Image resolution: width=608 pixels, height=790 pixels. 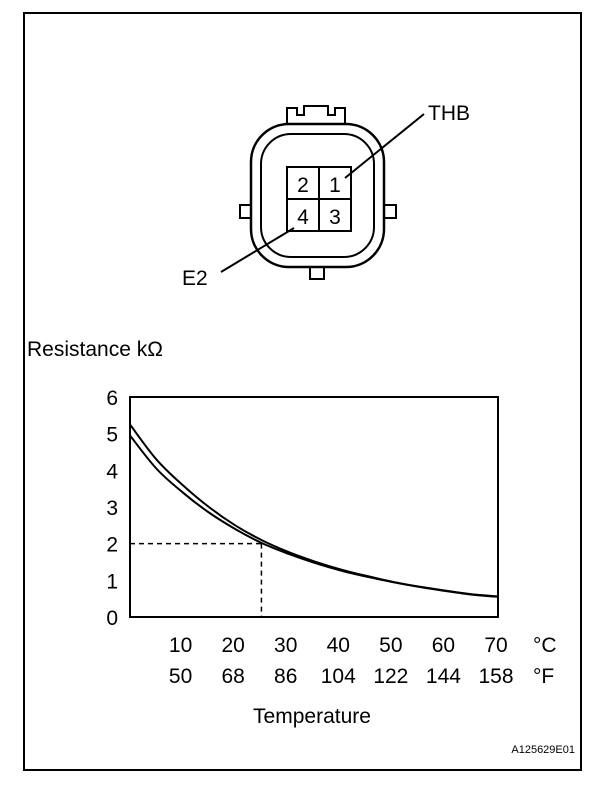 I want to click on y-tick-label-0: 0, so click(x=112, y=618).